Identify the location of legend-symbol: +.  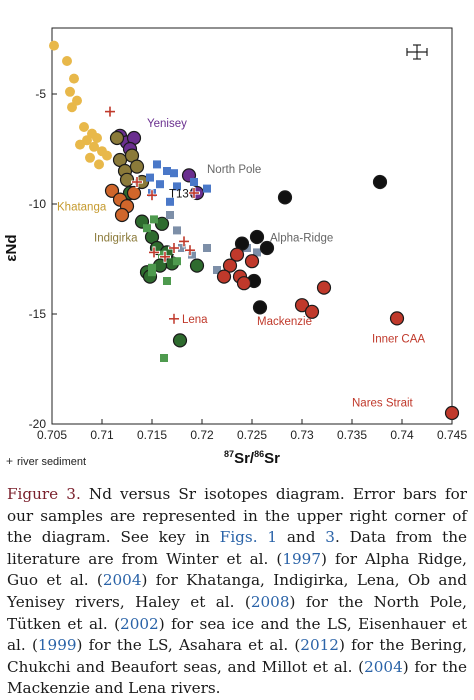
(9, 461).